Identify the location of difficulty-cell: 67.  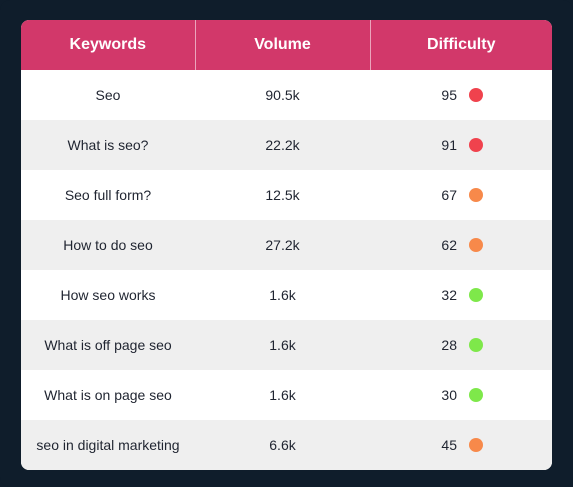
(461, 195).